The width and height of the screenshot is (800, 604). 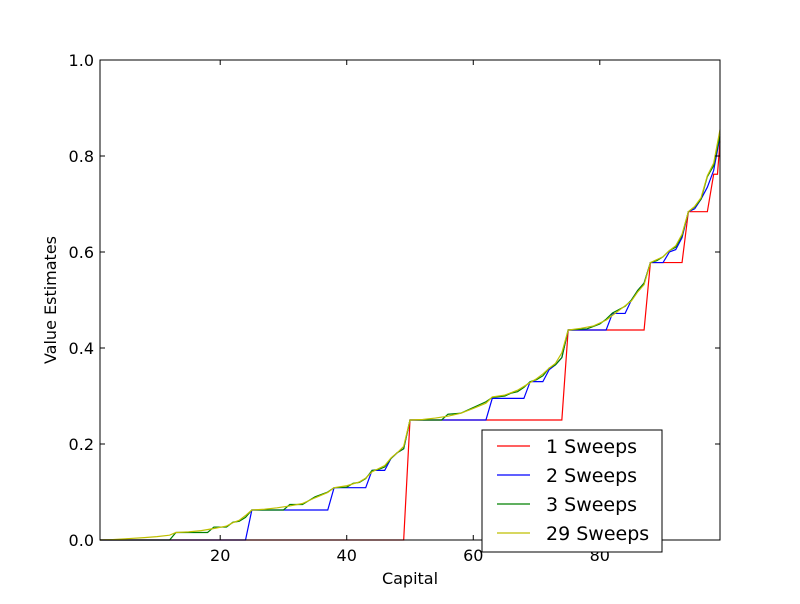 I want to click on y-tick-label: 0.6, so click(x=81, y=252).